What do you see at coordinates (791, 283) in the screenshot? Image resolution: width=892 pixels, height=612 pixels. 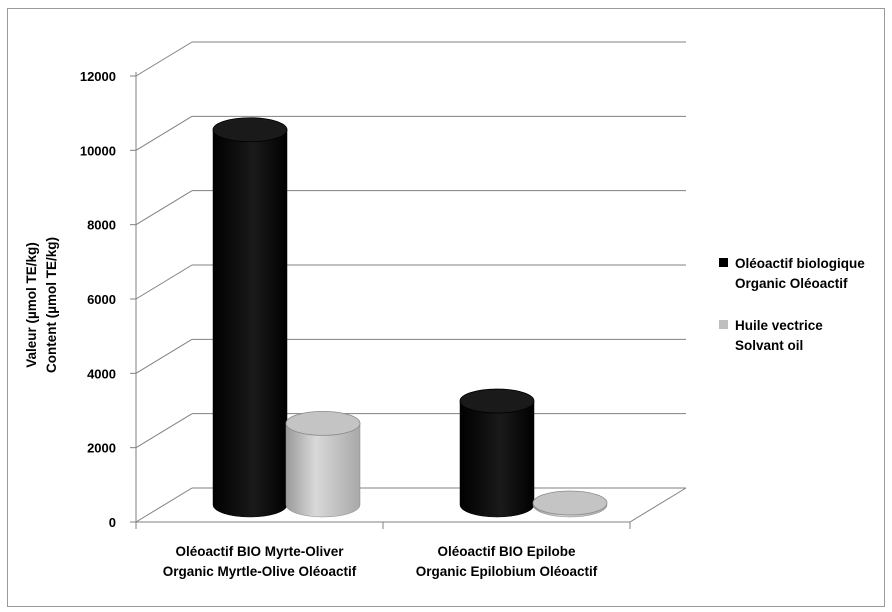 I see `legend-label: Organic Oléoactif` at bounding box center [791, 283].